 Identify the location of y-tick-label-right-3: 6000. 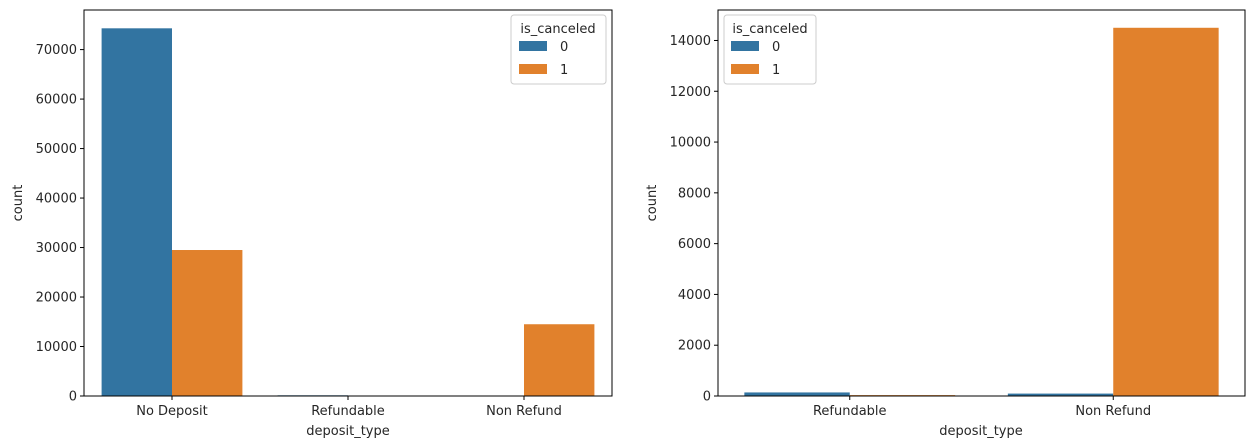
(694, 244).